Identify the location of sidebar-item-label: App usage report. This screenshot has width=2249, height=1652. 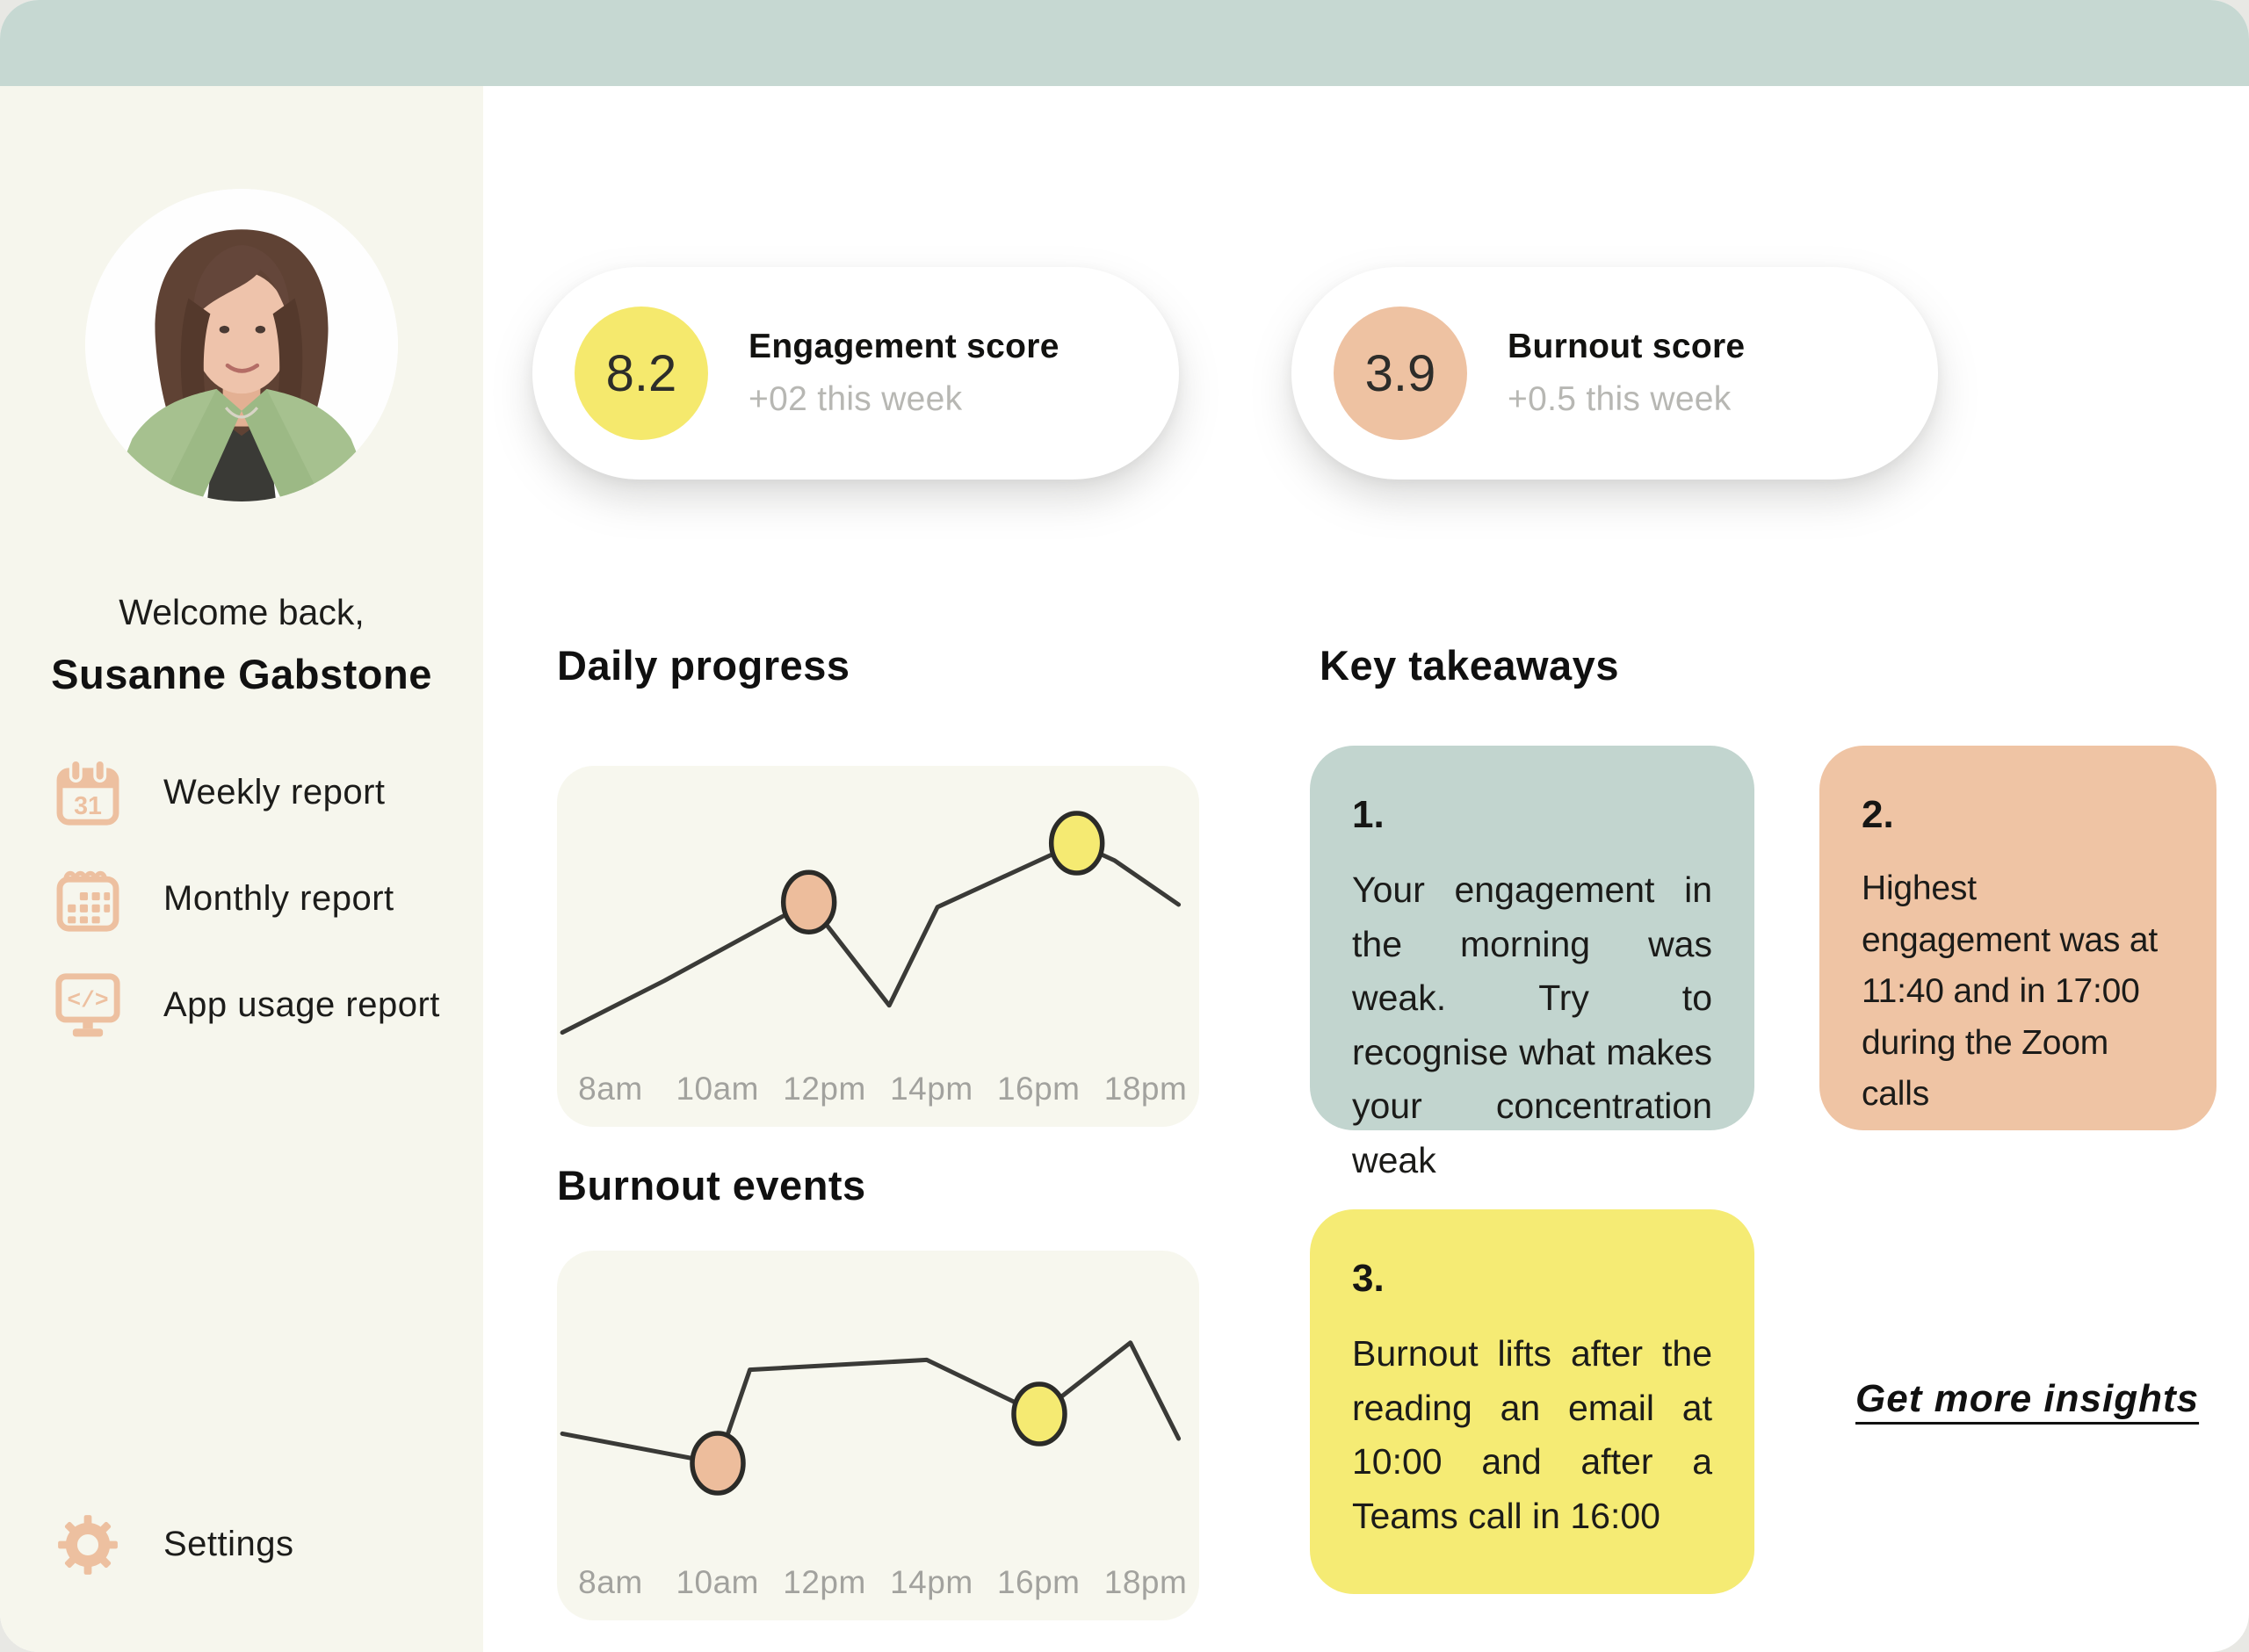
(301, 1004).